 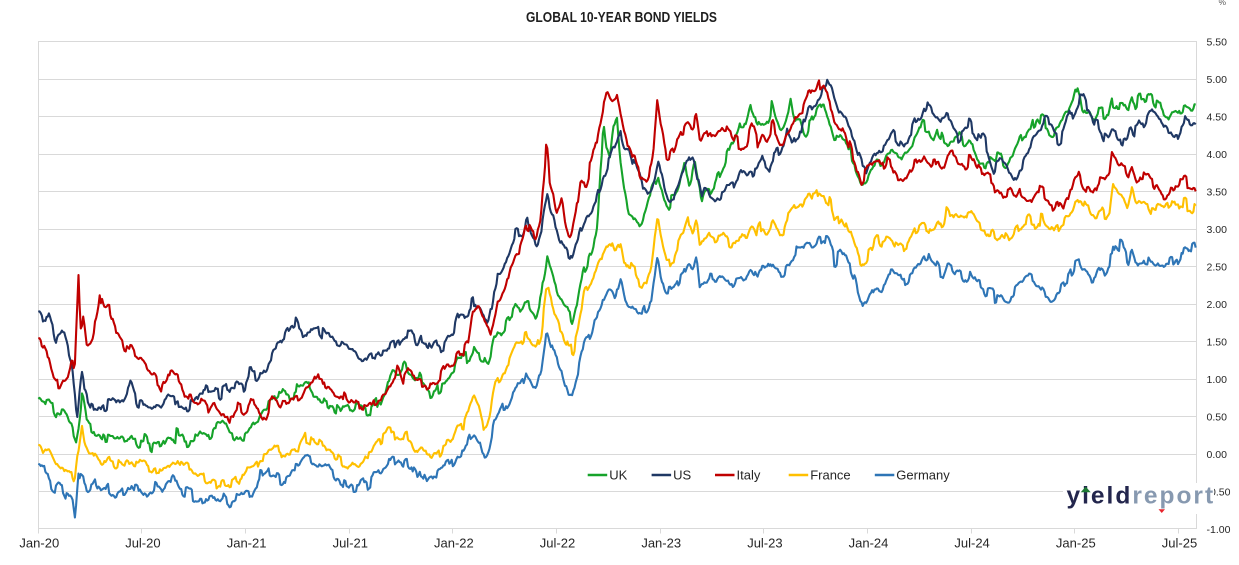 I want to click on svg-text: Jul-23, so click(x=764, y=543).